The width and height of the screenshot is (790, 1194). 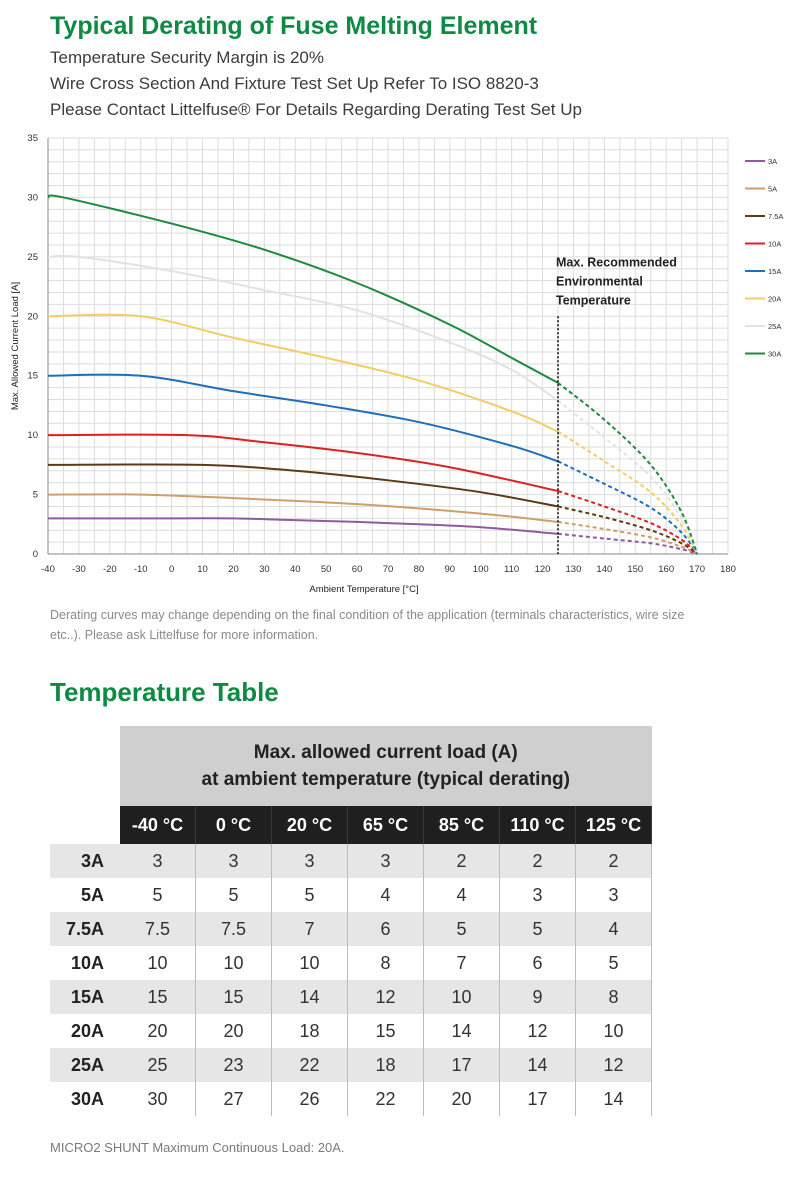 I want to click on column-header: 125 °C, so click(x=613, y=825).